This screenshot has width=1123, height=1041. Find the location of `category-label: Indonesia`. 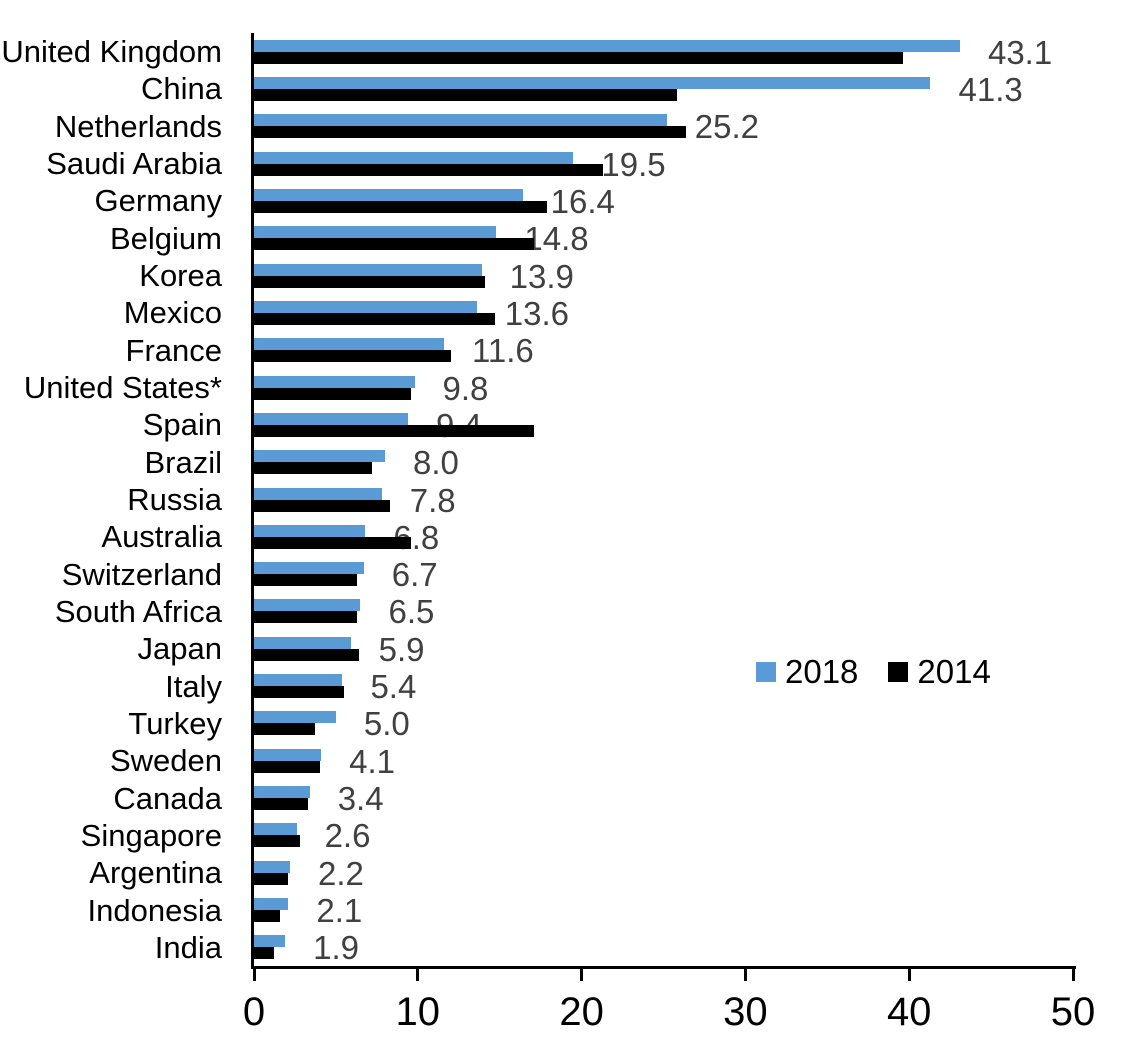

category-label: Indonesia is located at coordinates (154, 910).